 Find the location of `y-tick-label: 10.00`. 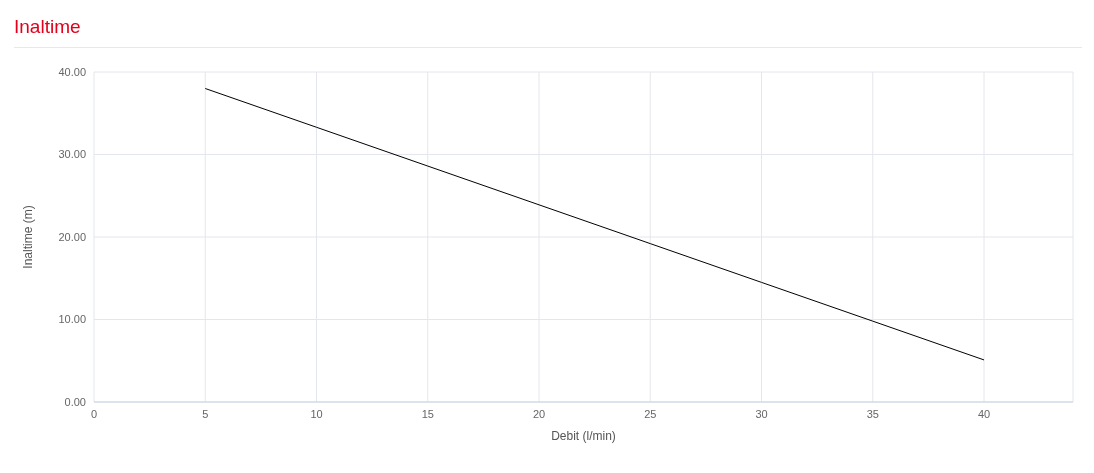

y-tick-label: 10.00 is located at coordinates (72, 319).